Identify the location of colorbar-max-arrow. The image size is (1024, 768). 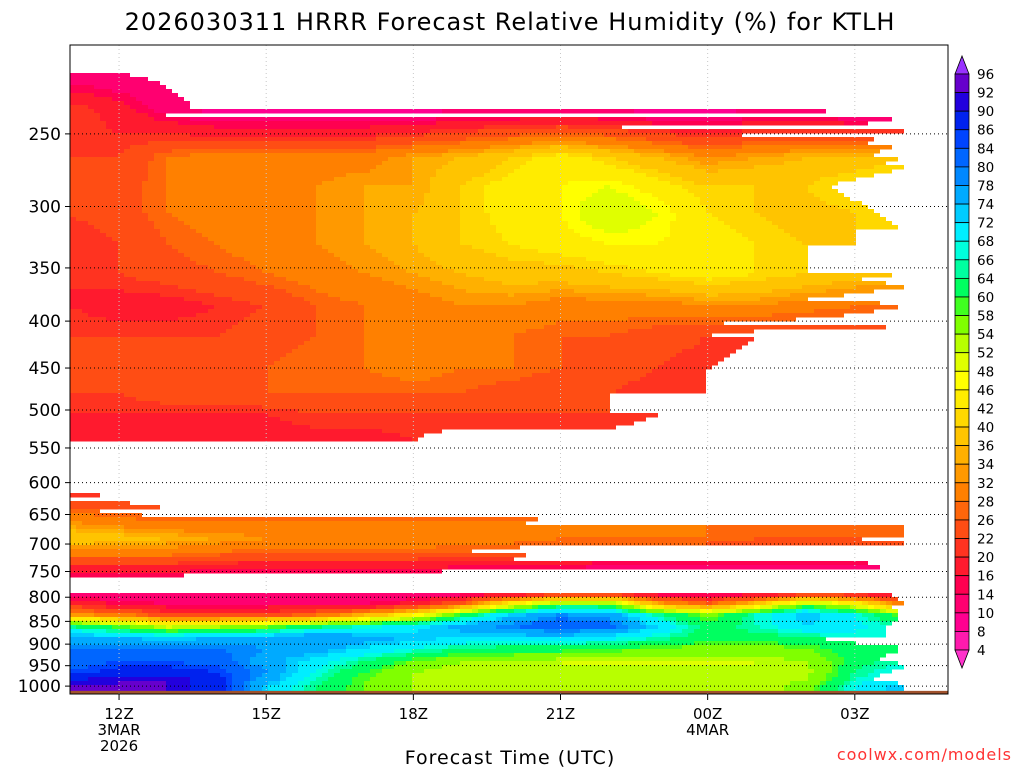
(962, 64).